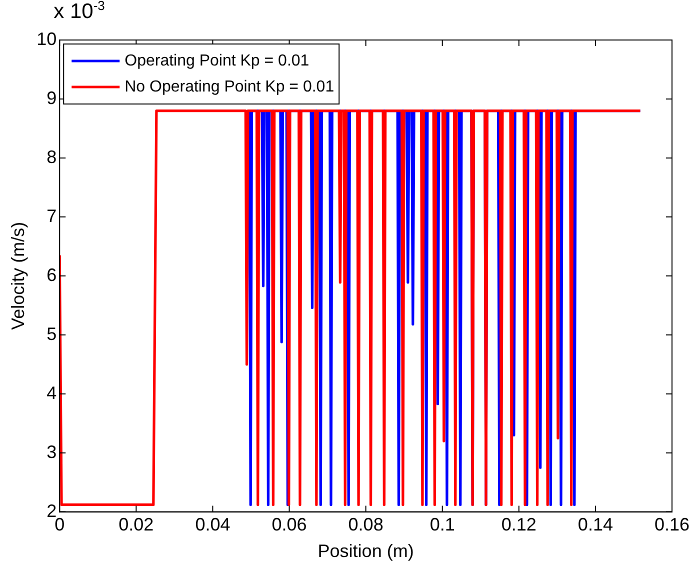 This screenshot has width=694, height=569. What do you see at coordinates (51, 510) in the screenshot?
I see `y-tick-label: 2` at bounding box center [51, 510].